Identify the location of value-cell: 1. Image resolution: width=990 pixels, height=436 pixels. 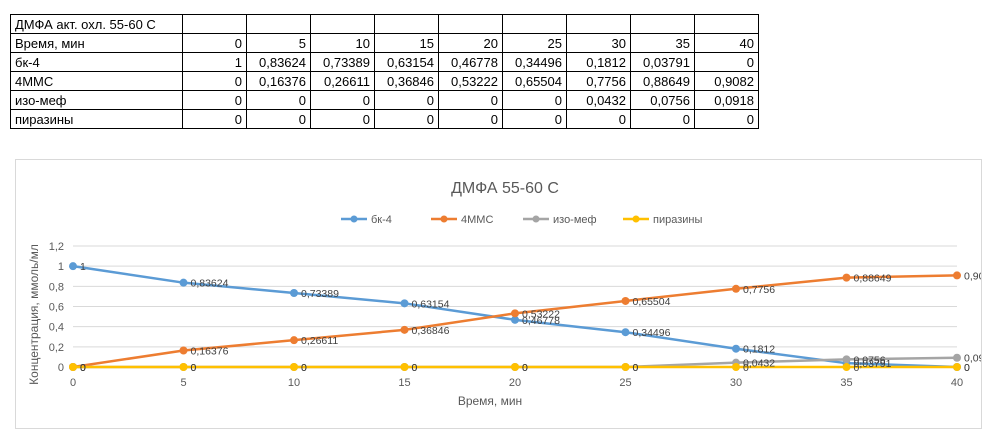
(214, 62).